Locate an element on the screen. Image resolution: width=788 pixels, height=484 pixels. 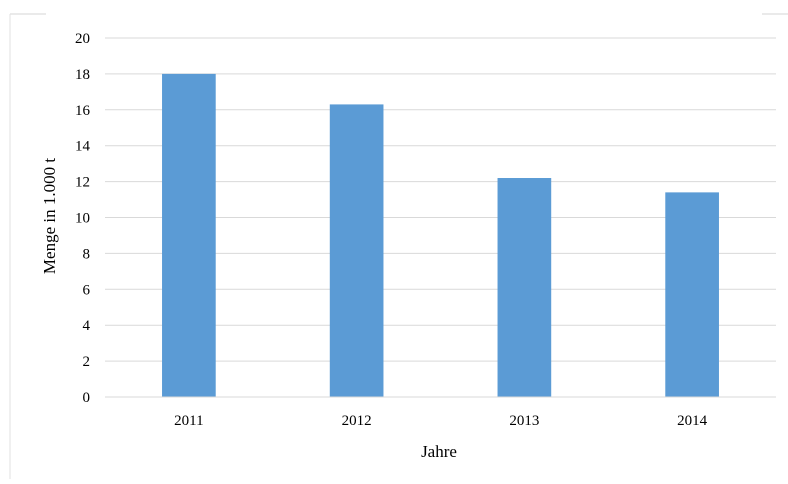
bar-2011 is located at coordinates (189, 235).